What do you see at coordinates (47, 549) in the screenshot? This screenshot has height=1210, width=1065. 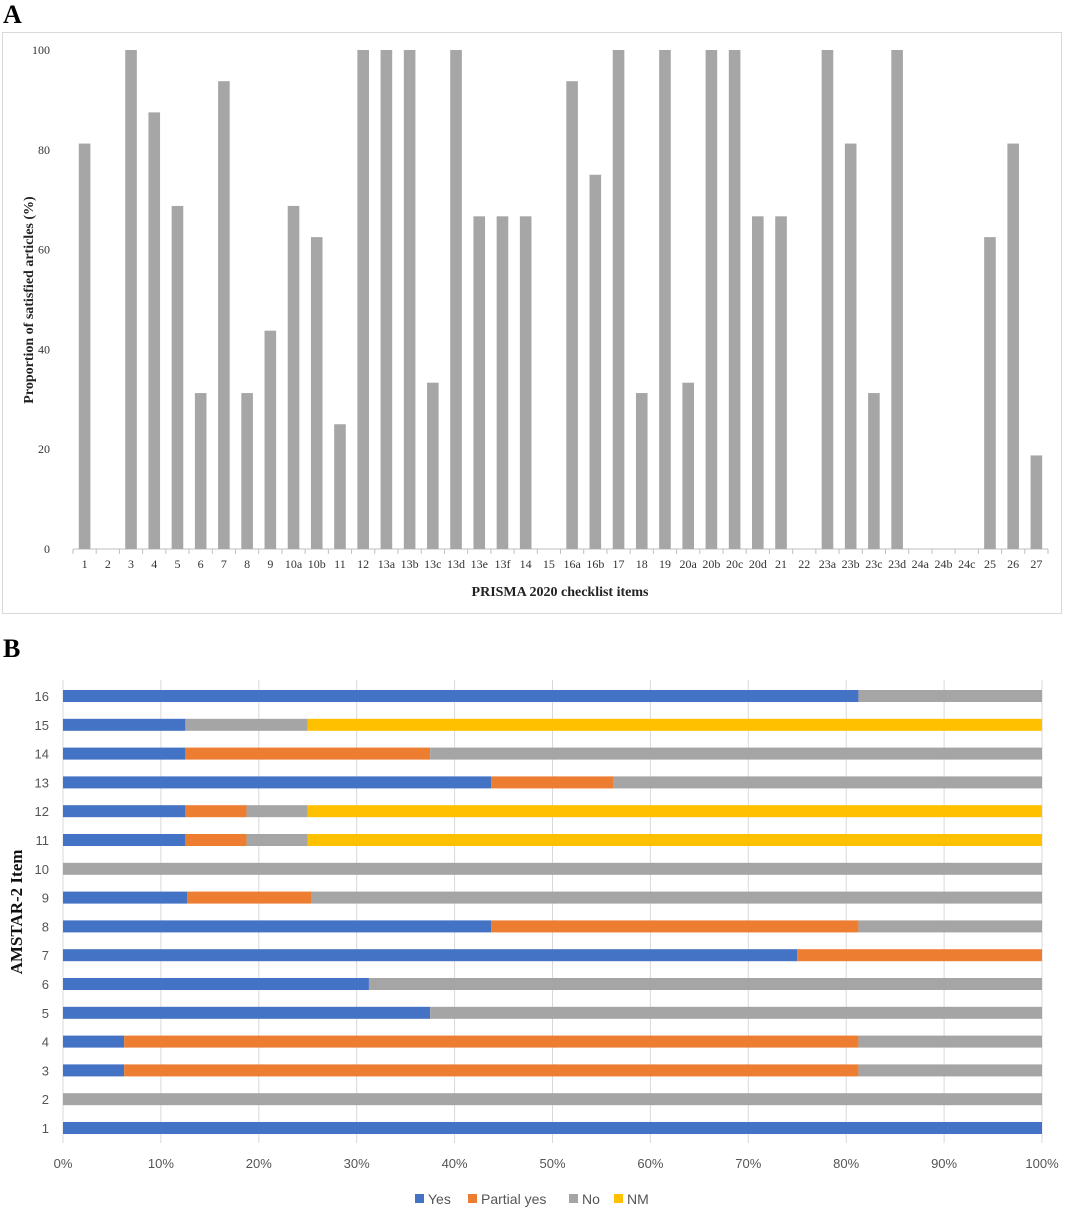 I see `y-tick-label: 0` at bounding box center [47, 549].